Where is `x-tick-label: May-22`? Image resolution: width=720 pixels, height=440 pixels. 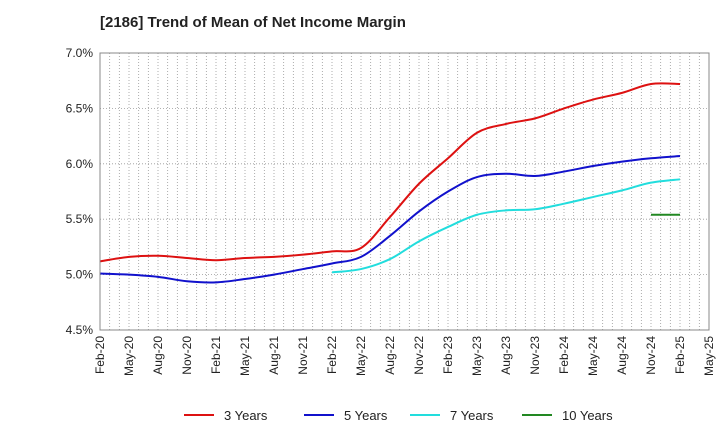 x-tick-label: May-22 is located at coordinates (361, 356).